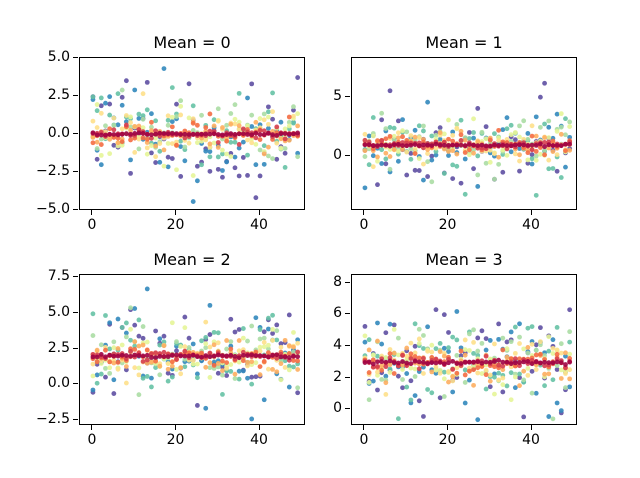  Describe the element at coordinates (92, 440) in the screenshot. I see `x-tick-label: 0` at that location.